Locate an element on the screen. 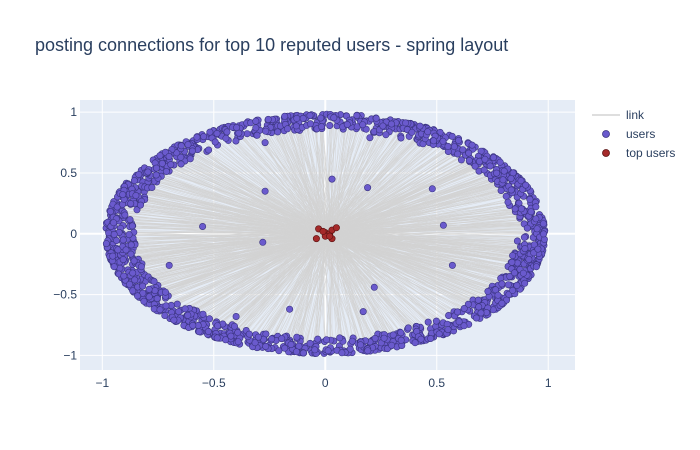 This screenshot has height=450, width=700. legend-item-users: users is located at coordinates (629, 134).